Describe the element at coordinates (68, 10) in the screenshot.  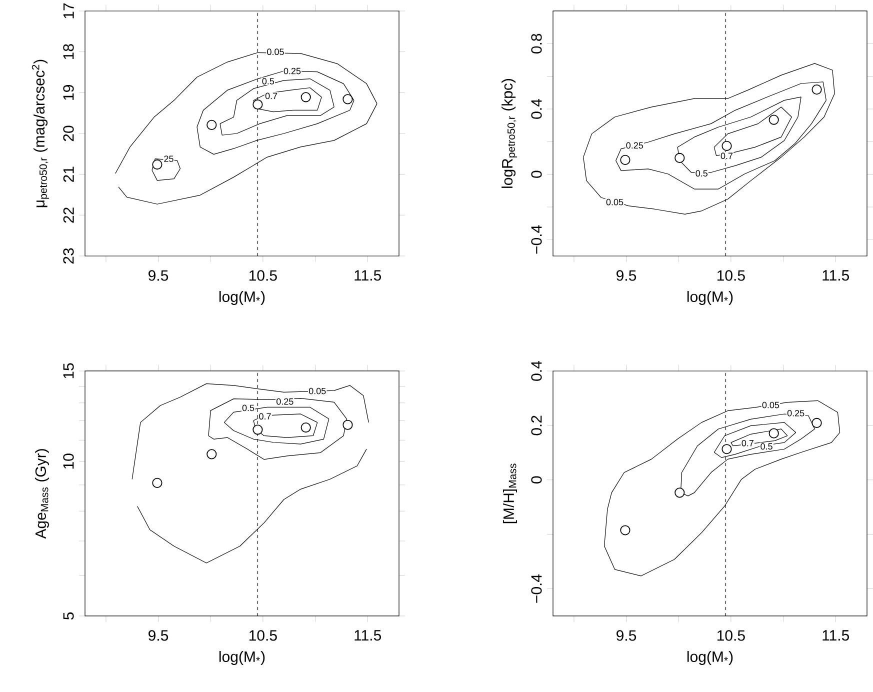
I see `y-tick-label: 17` at that location.